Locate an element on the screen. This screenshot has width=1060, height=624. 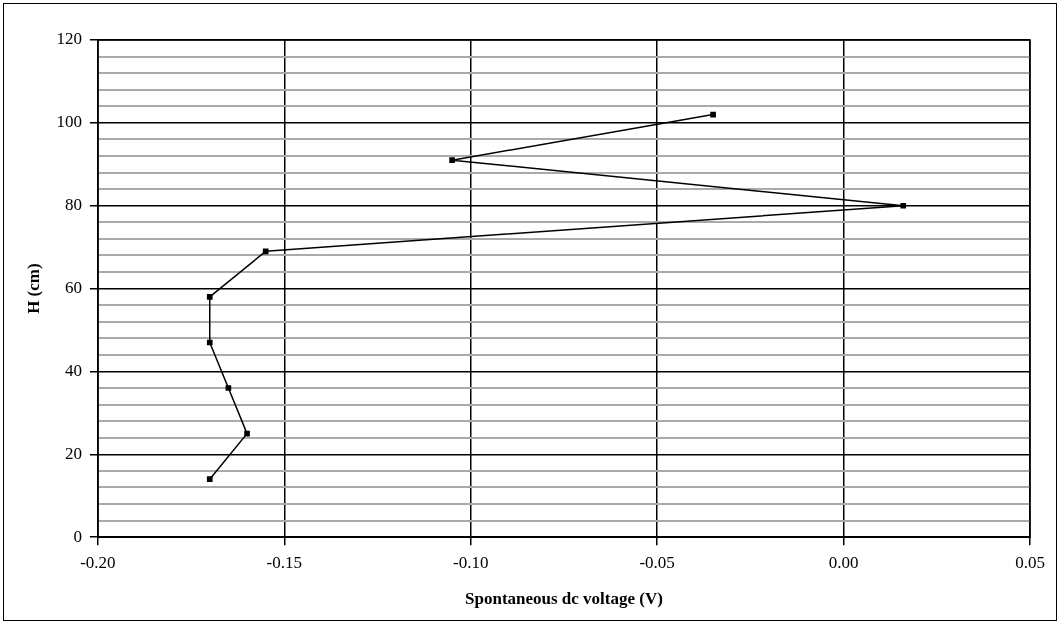
x-tick-label: -0.15 is located at coordinates (284, 562).